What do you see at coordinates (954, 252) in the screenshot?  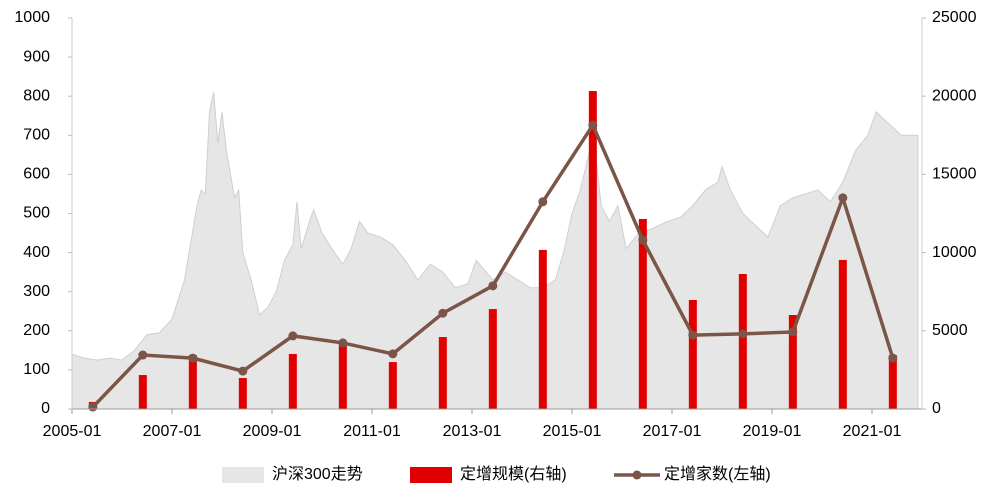 I see `y2-tick-label: 10000` at bounding box center [954, 252].